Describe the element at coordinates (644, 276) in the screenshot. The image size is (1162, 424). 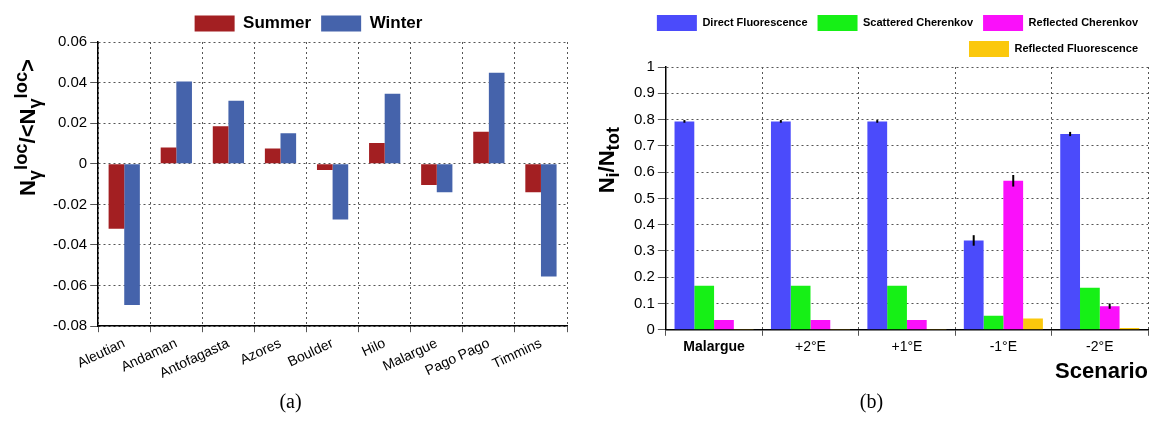
I see `y-tick-label: 0.2` at that location.